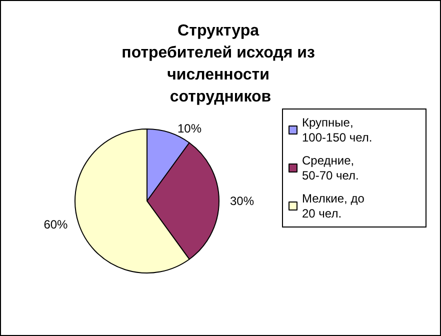  What do you see at coordinates (221, 64) in the screenshot?
I see `chart-title: Структура потребителей исходя из численности сотрудников` at bounding box center [221, 64].